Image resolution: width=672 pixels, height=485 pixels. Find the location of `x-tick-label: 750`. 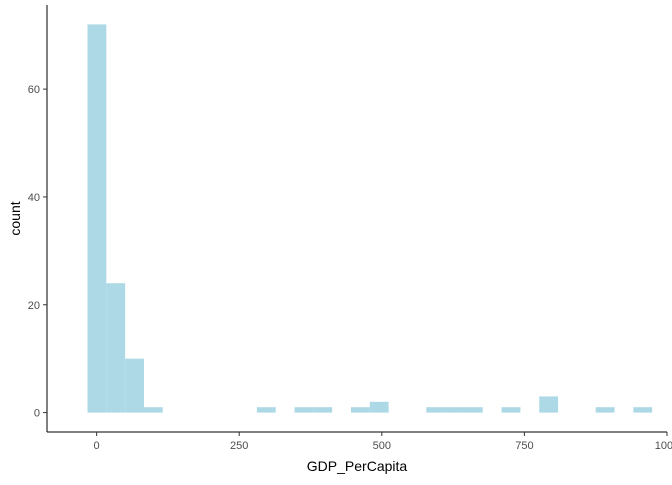

x-tick-label: 750 is located at coordinates (524, 446).